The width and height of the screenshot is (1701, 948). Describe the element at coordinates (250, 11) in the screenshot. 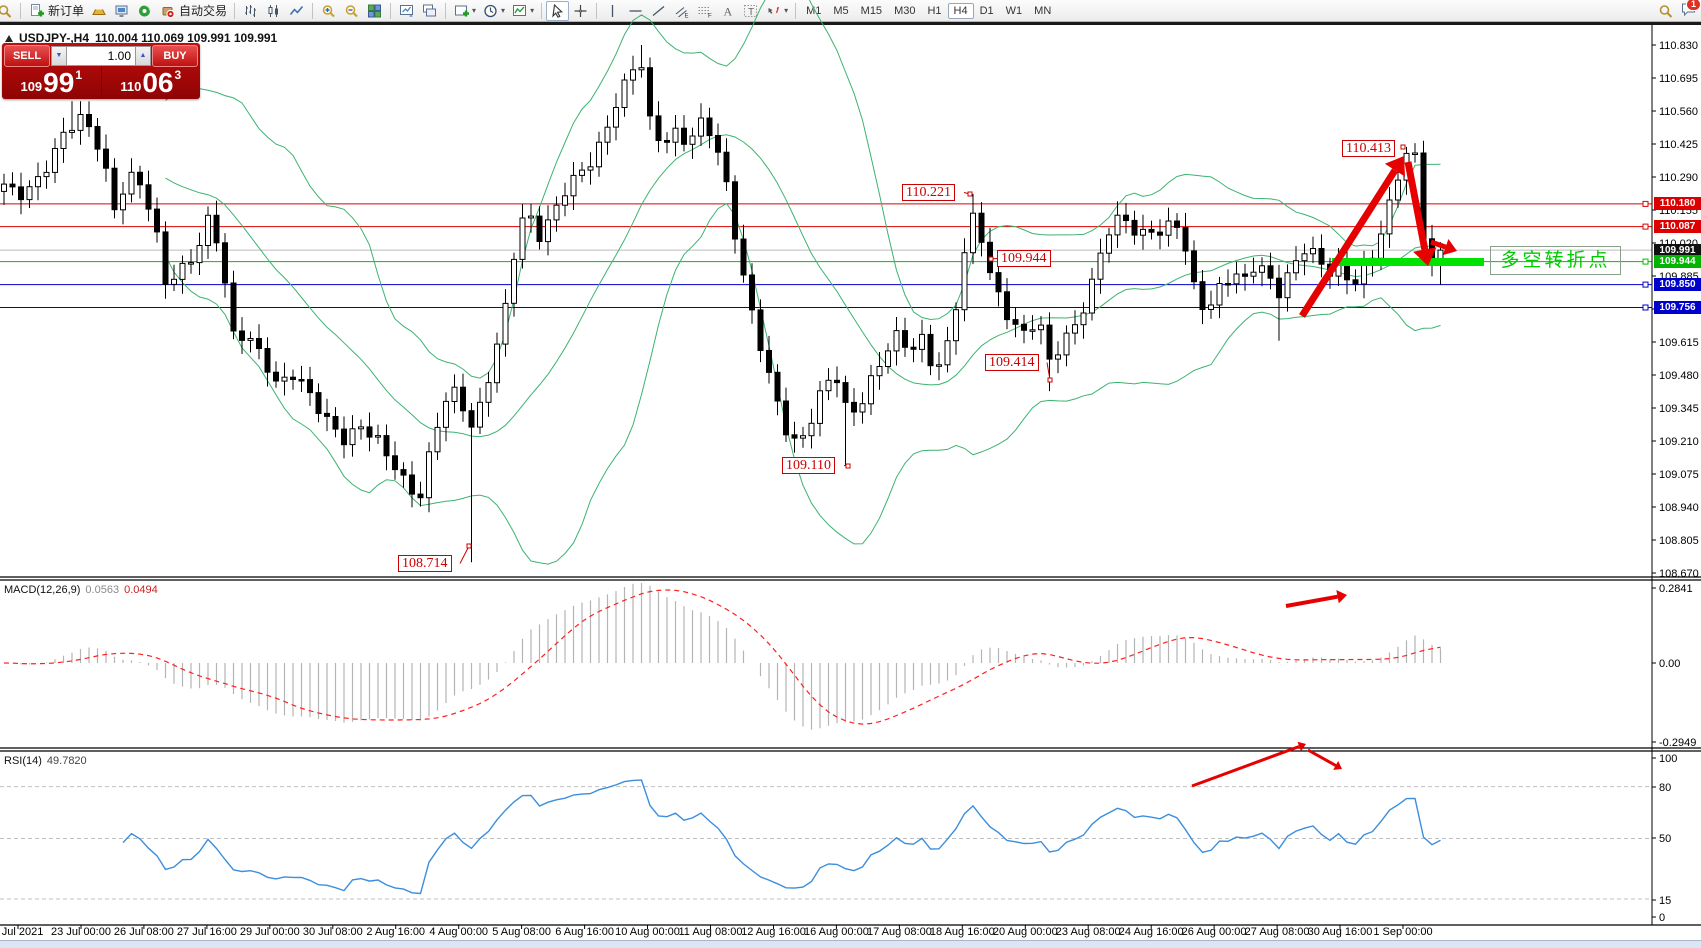

I see `bar-chart-button` at that location.